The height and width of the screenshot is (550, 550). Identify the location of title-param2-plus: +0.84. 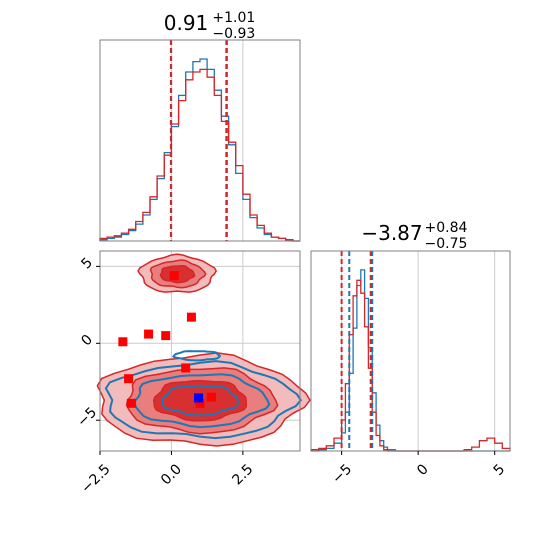
(446, 228).